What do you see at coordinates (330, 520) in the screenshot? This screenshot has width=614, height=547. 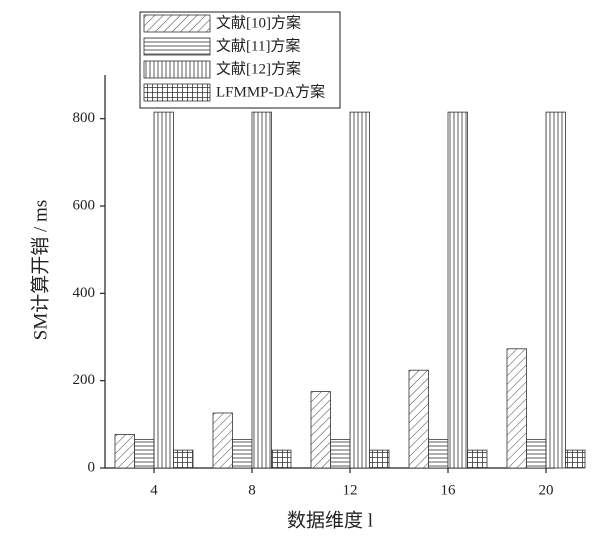 I see `x-axis-label: 数据维度 l` at bounding box center [330, 520].